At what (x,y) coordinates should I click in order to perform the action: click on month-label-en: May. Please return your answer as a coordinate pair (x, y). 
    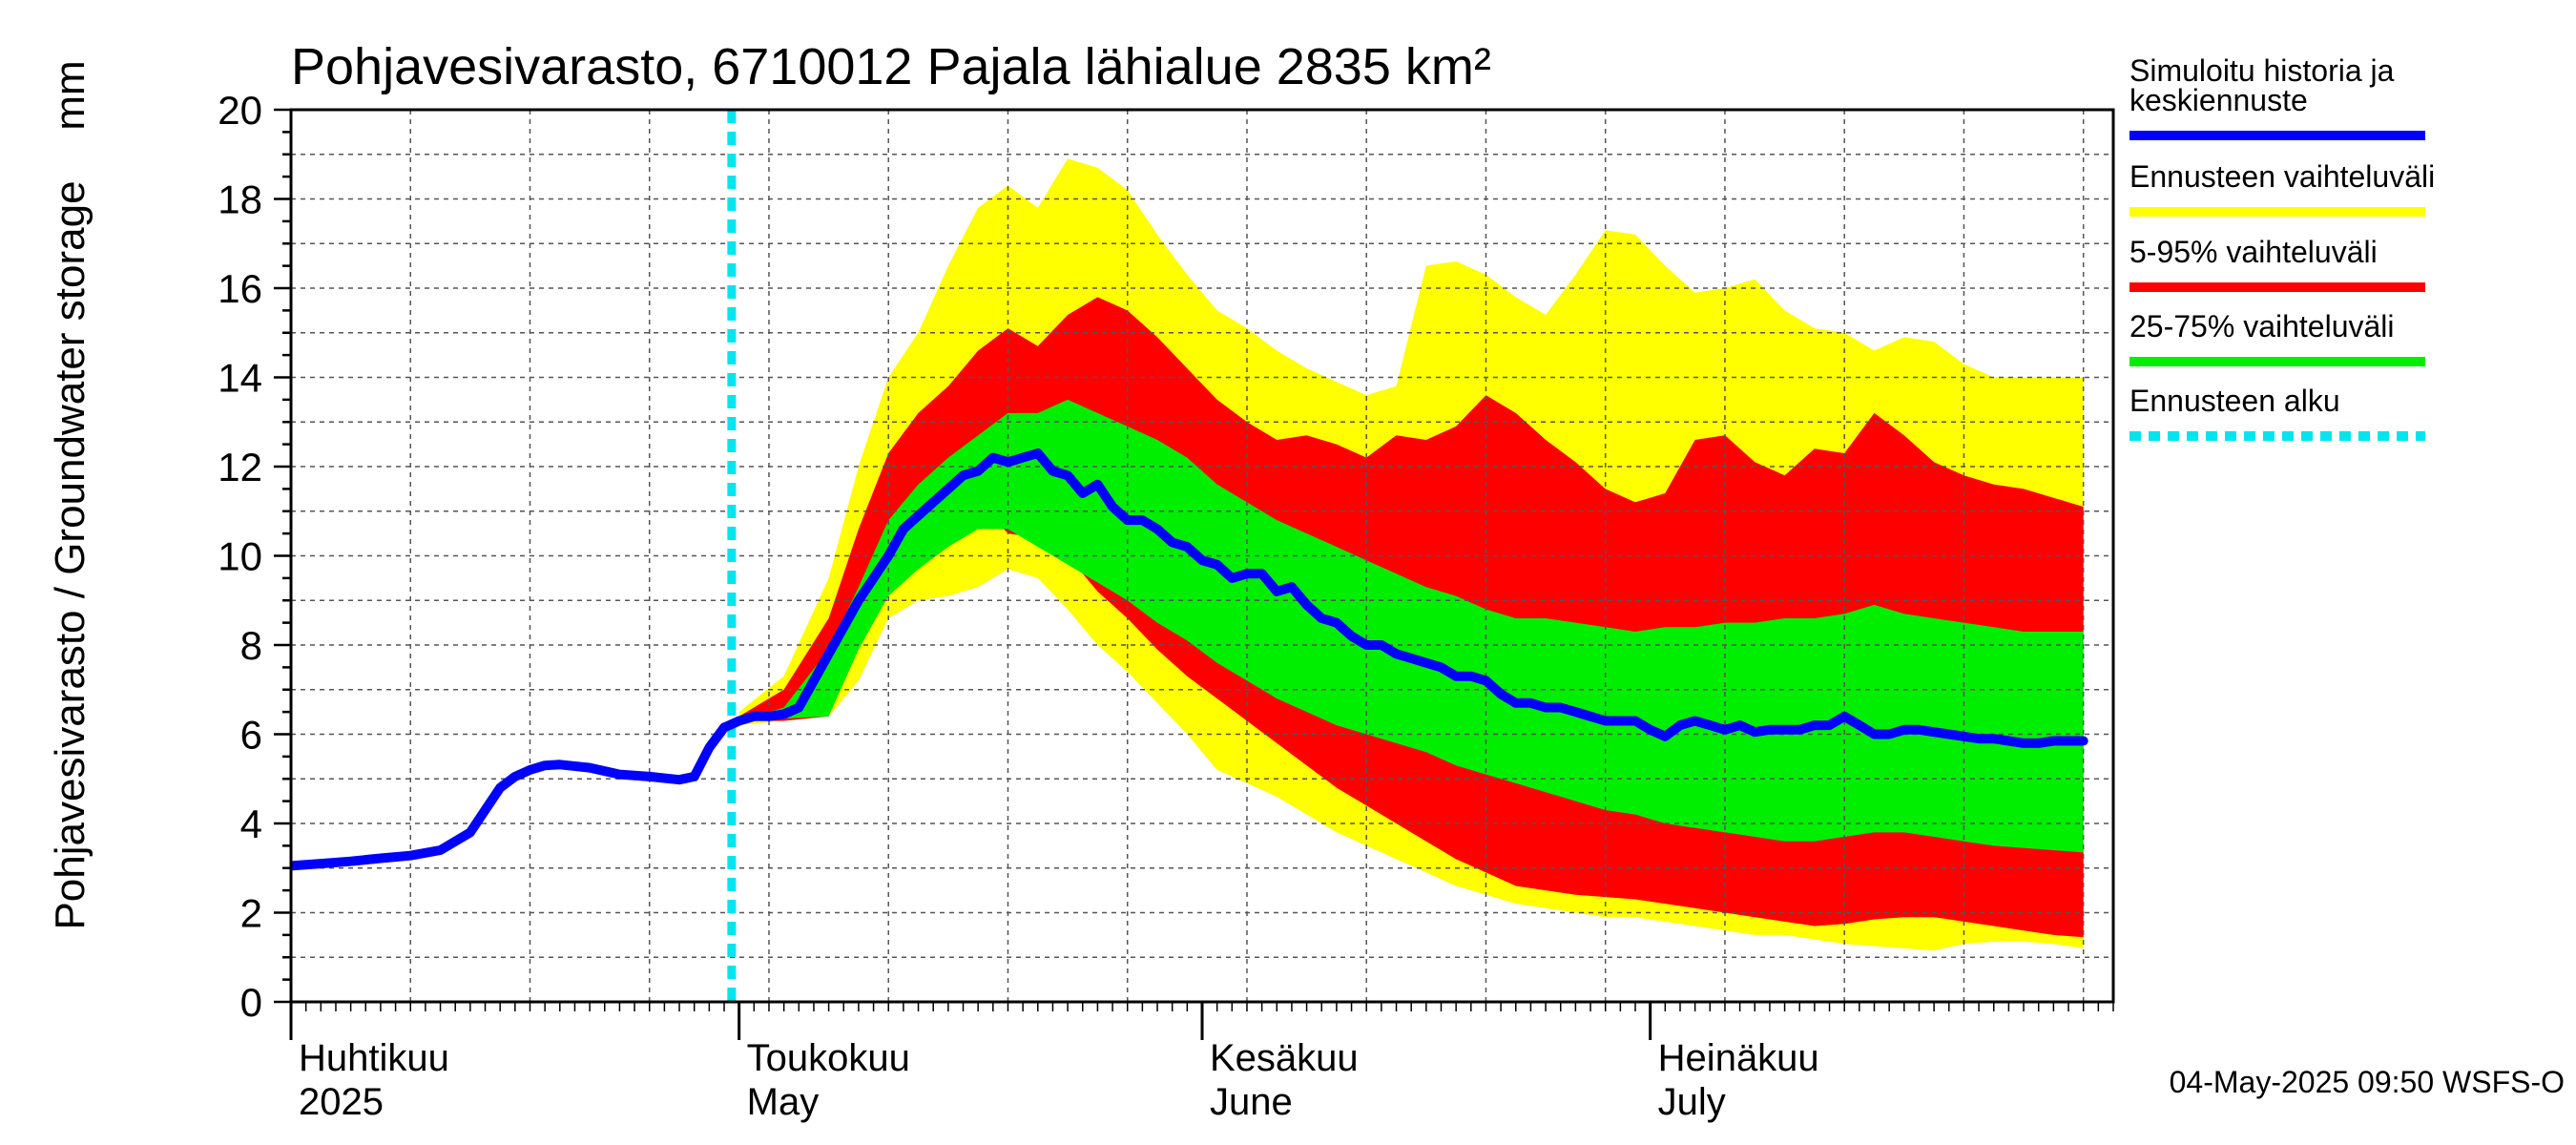
    Looking at the image, I should click on (783, 1102).